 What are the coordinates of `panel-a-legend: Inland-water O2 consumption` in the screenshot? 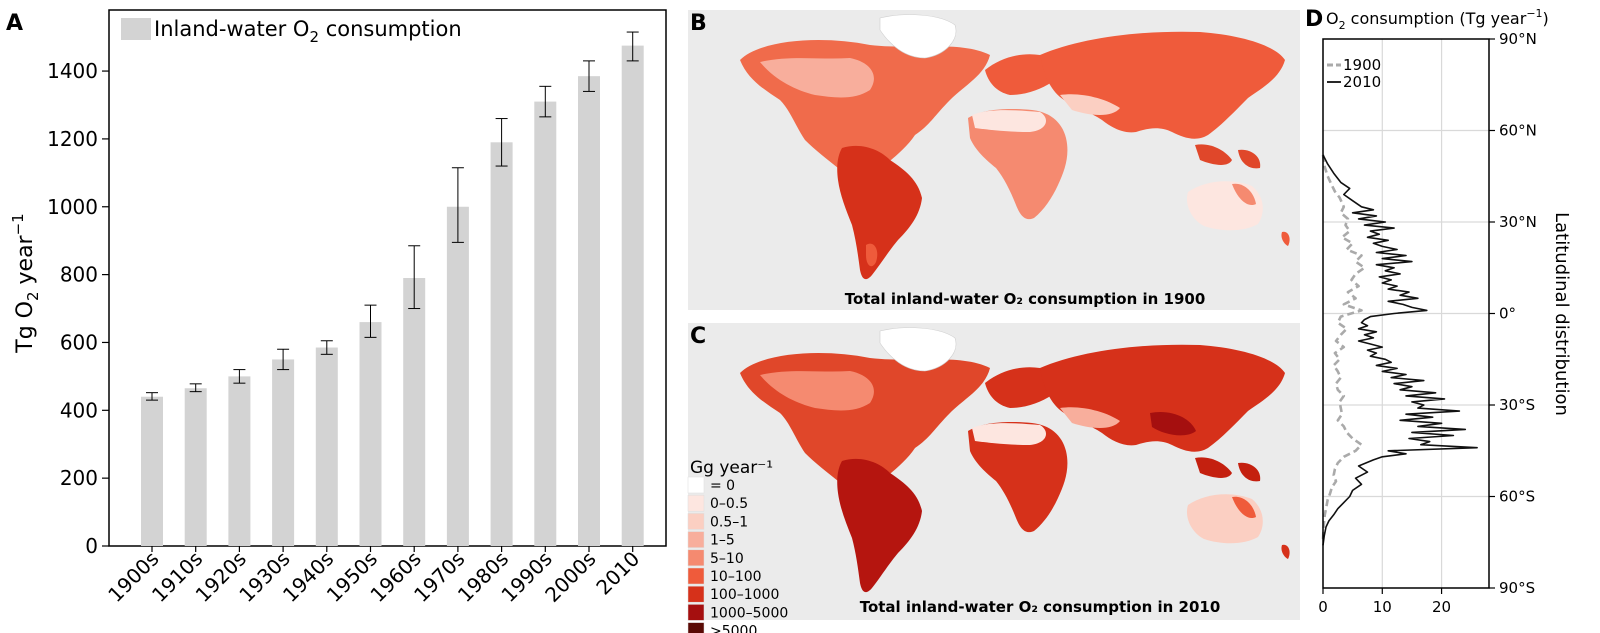 It's located at (291, 31).